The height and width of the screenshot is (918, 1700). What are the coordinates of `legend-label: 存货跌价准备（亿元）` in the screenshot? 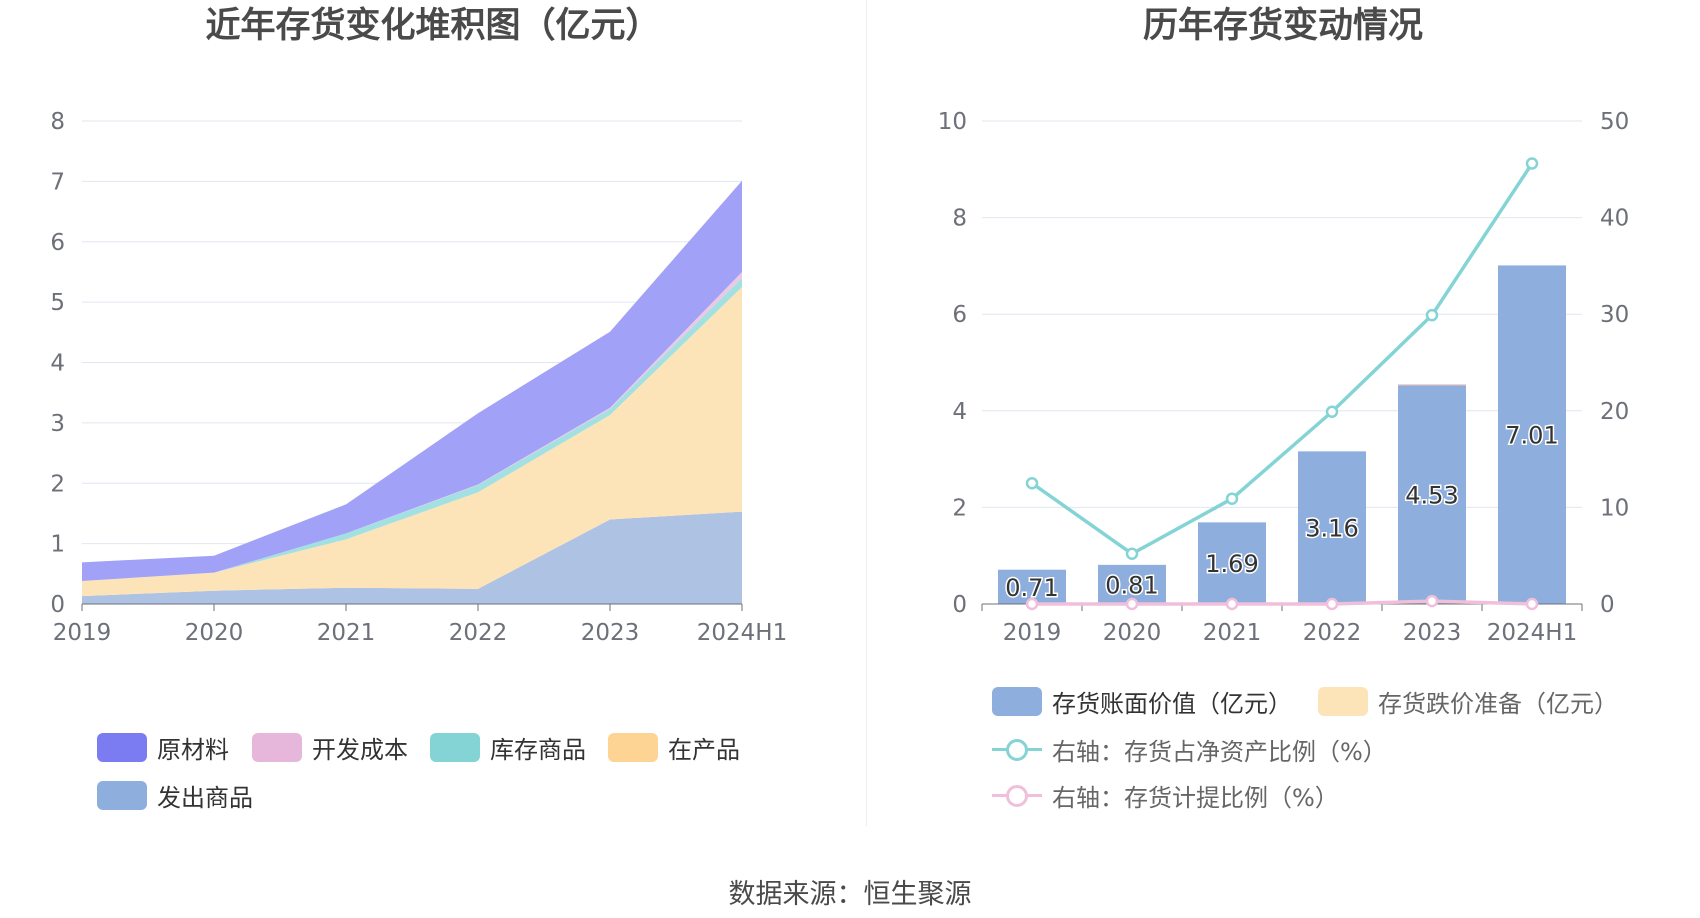 It's located at (1498, 703).